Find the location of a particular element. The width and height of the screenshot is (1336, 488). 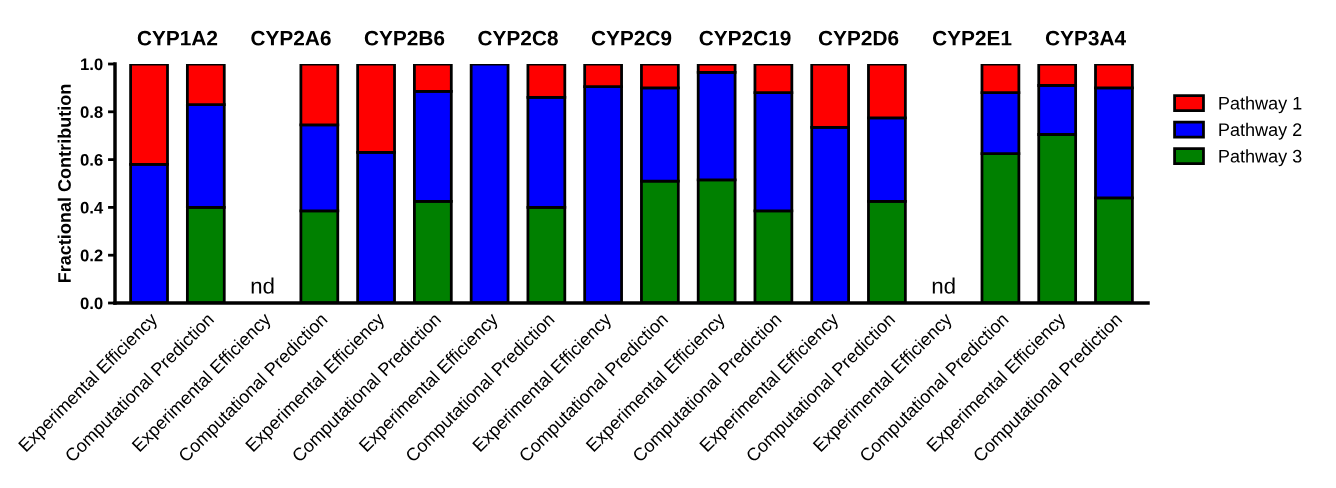

text: CYP2D6 is located at coordinates (858, 38).